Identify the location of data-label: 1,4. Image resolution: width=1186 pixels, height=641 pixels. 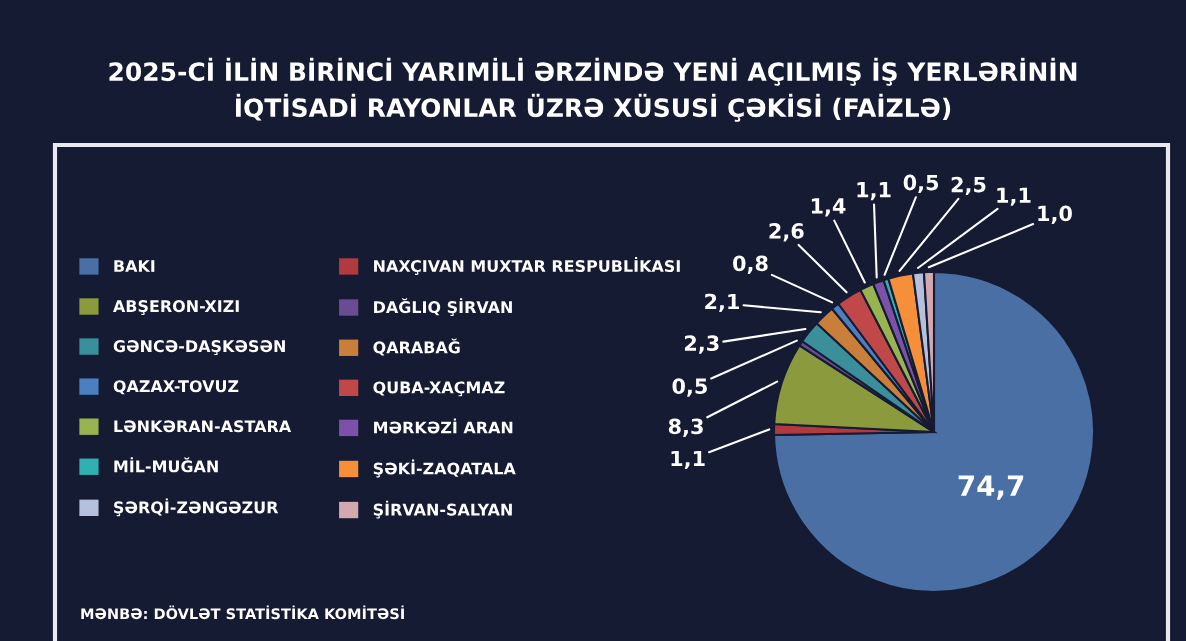
(828, 207).